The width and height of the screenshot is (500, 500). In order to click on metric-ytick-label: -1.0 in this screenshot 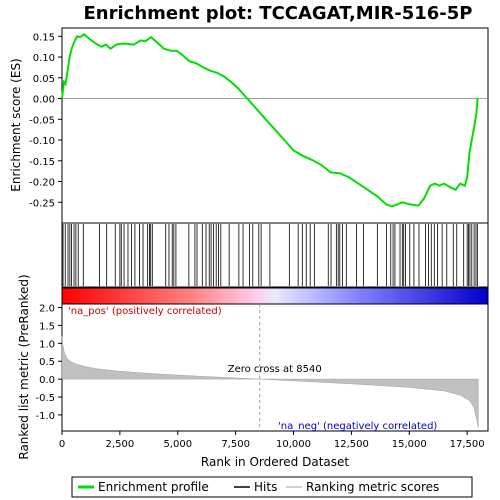, I will do `click(45, 416)`.